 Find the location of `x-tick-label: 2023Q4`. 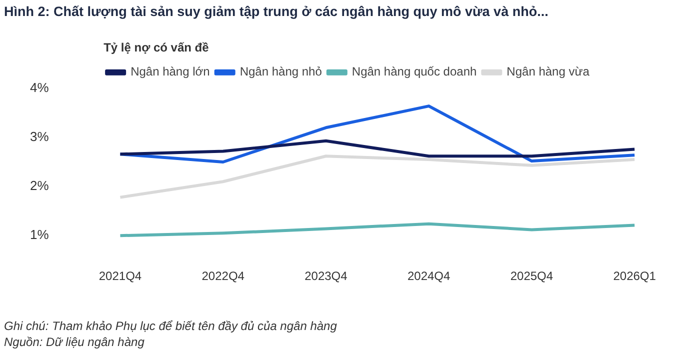

x-tick-label: 2023Q4 is located at coordinates (326, 276).